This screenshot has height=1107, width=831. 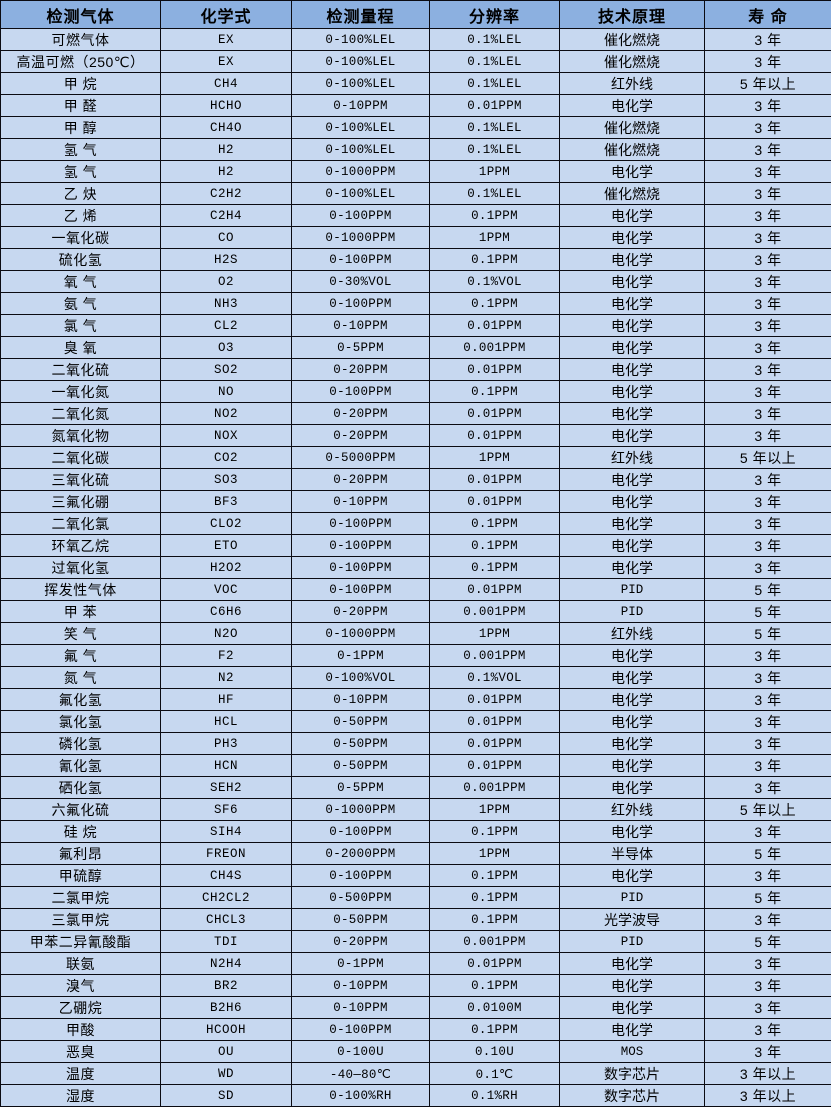 What do you see at coordinates (81, 150) in the screenshot?
I see `cell-gas-name: 氢 气` at bounding box center [81, 150].